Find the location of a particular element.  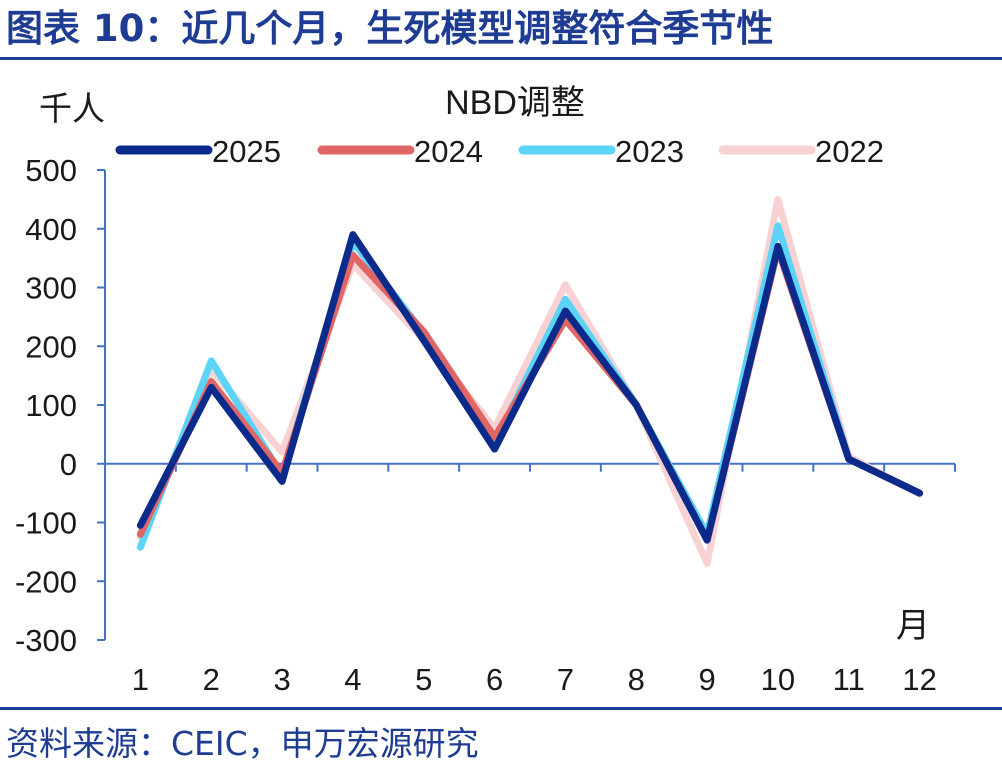

source-note: 资料来源：CEIC，申万宏源研究 is located at coordinates (242, 743).